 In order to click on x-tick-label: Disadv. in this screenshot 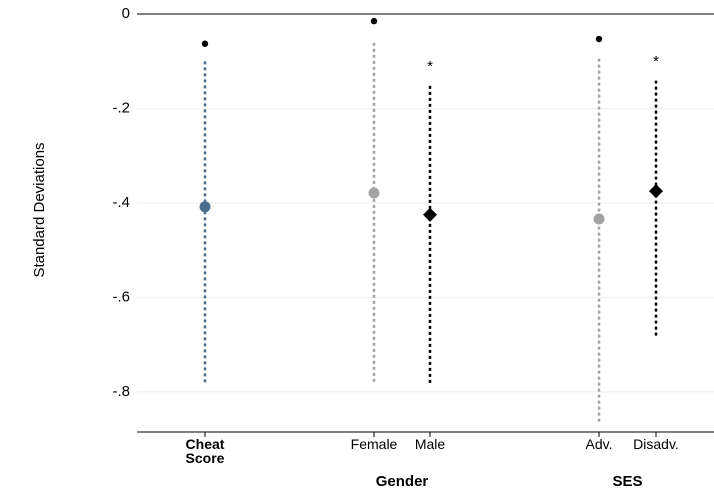, I will do `click(656, 444)`.